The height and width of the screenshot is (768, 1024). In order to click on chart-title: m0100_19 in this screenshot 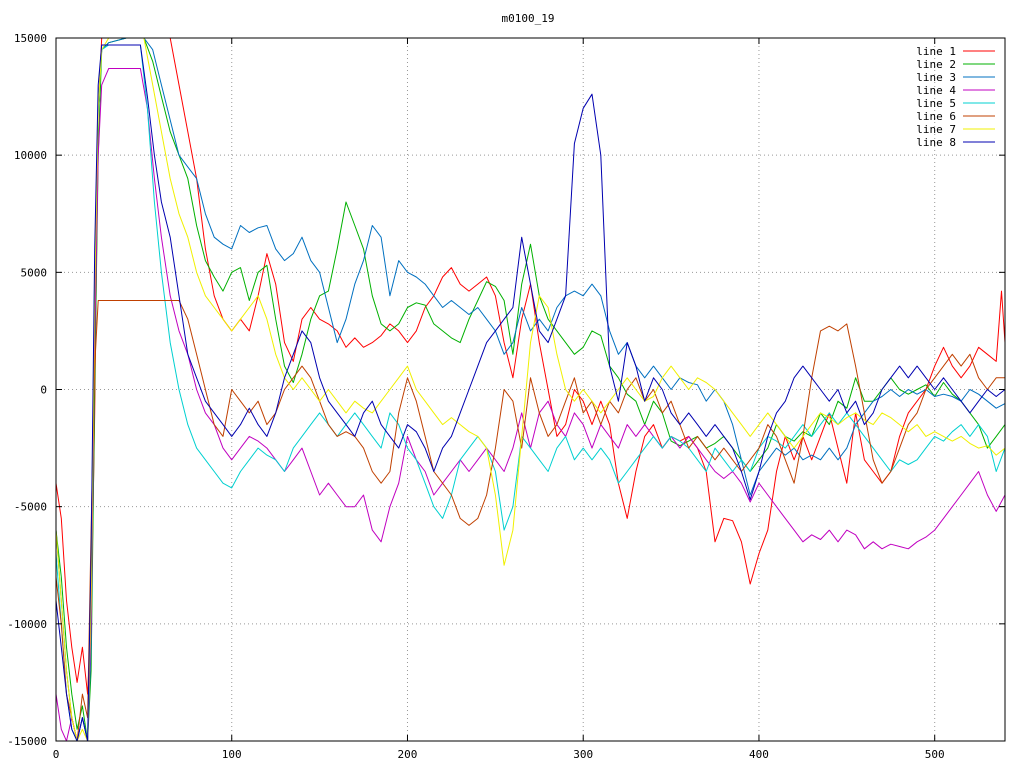, I will do `click(528, 18)`.